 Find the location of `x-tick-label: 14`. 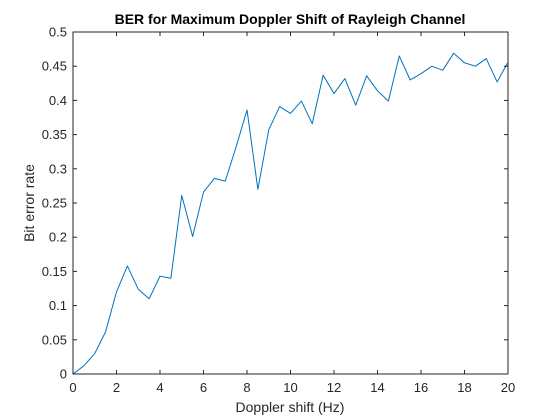

x-tick-label: 14 is located at coordinates (377, 387).